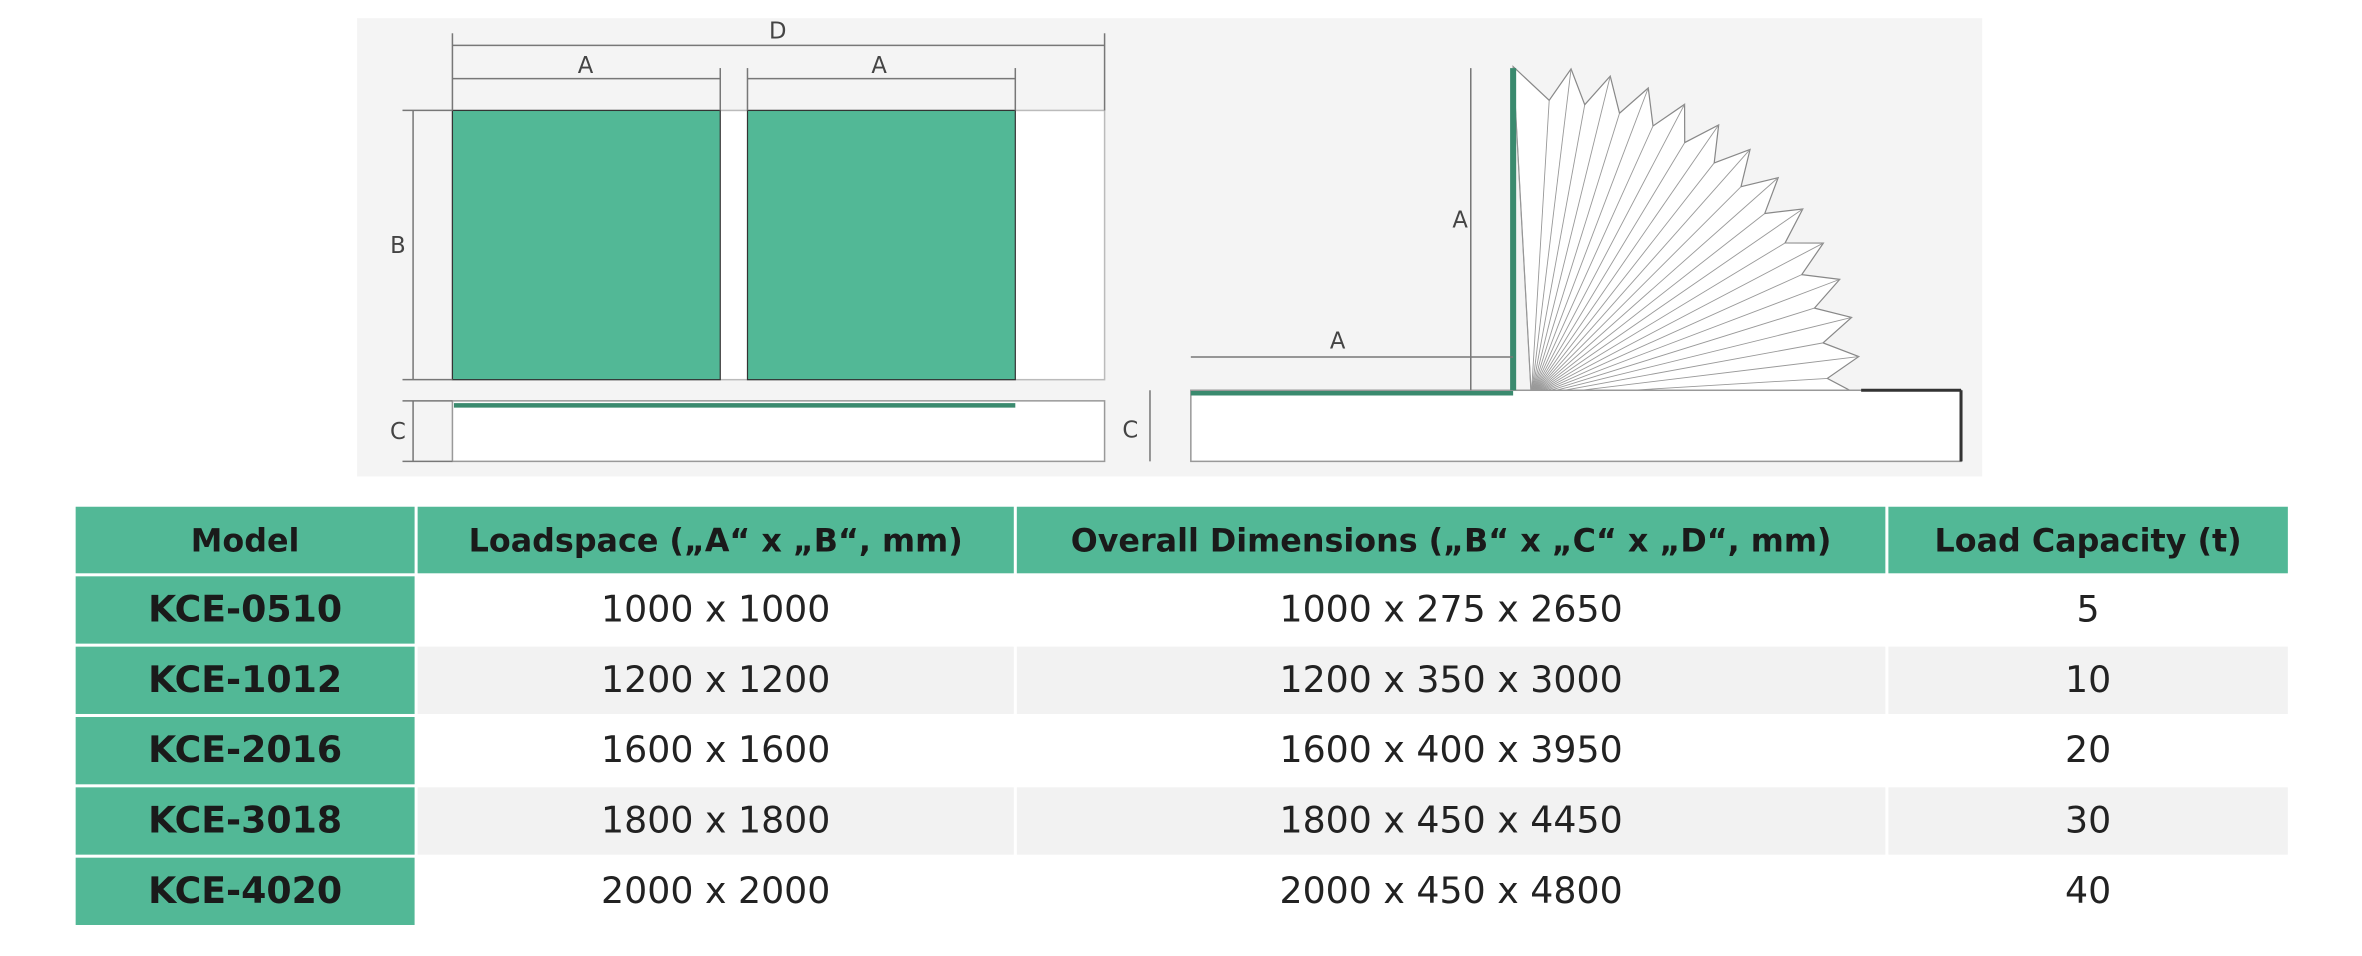  I want to click on cell-value: 1200 x 350 x 3000, so click(1450, 679).